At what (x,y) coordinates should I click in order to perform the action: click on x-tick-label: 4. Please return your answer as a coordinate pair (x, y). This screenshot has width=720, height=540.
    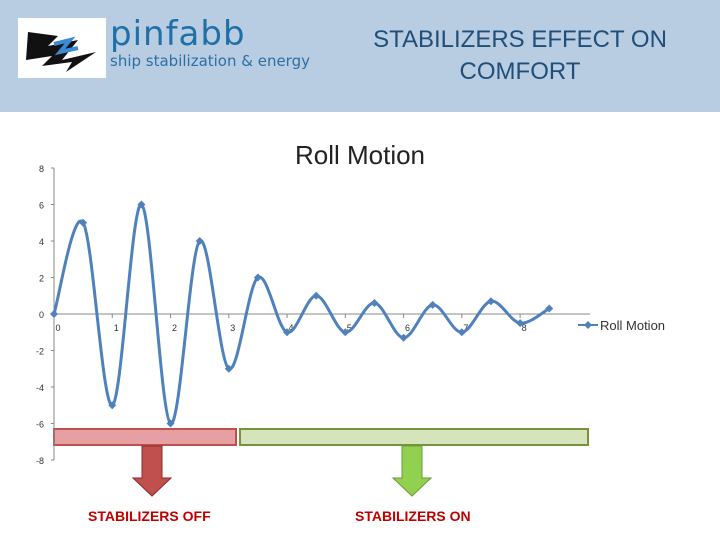
    Looking at the image, I should click on (291, 328).